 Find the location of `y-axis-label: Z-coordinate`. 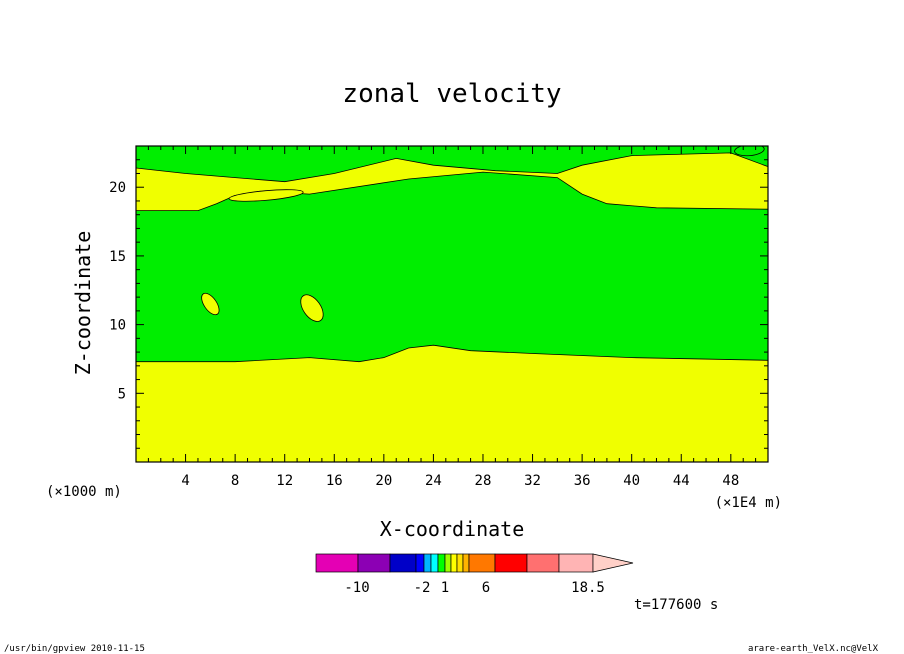

y-axis-label: Z-coordinate is located at coordinates (83, 303).